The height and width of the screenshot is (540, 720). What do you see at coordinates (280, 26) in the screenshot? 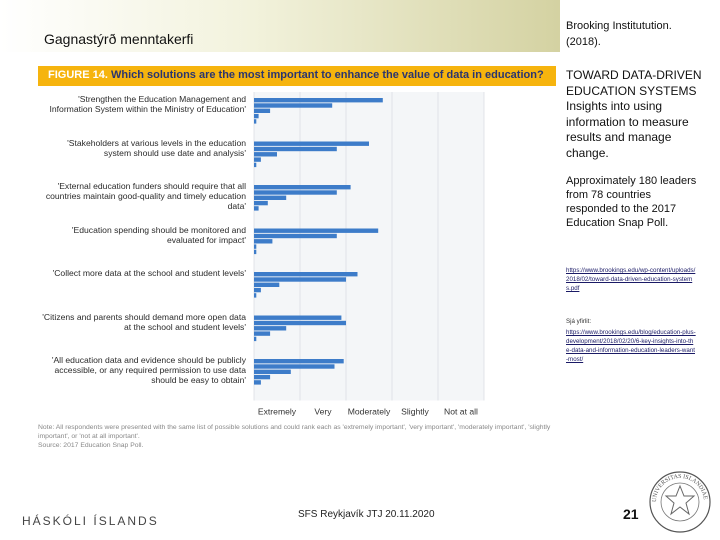
I see `header-band` at bounding box center [280, 26].